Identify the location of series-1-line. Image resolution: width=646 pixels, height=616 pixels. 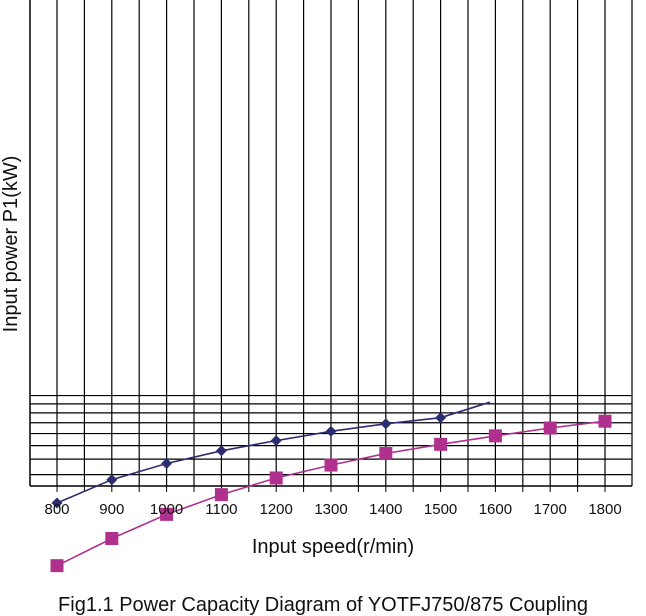
(273, 452).